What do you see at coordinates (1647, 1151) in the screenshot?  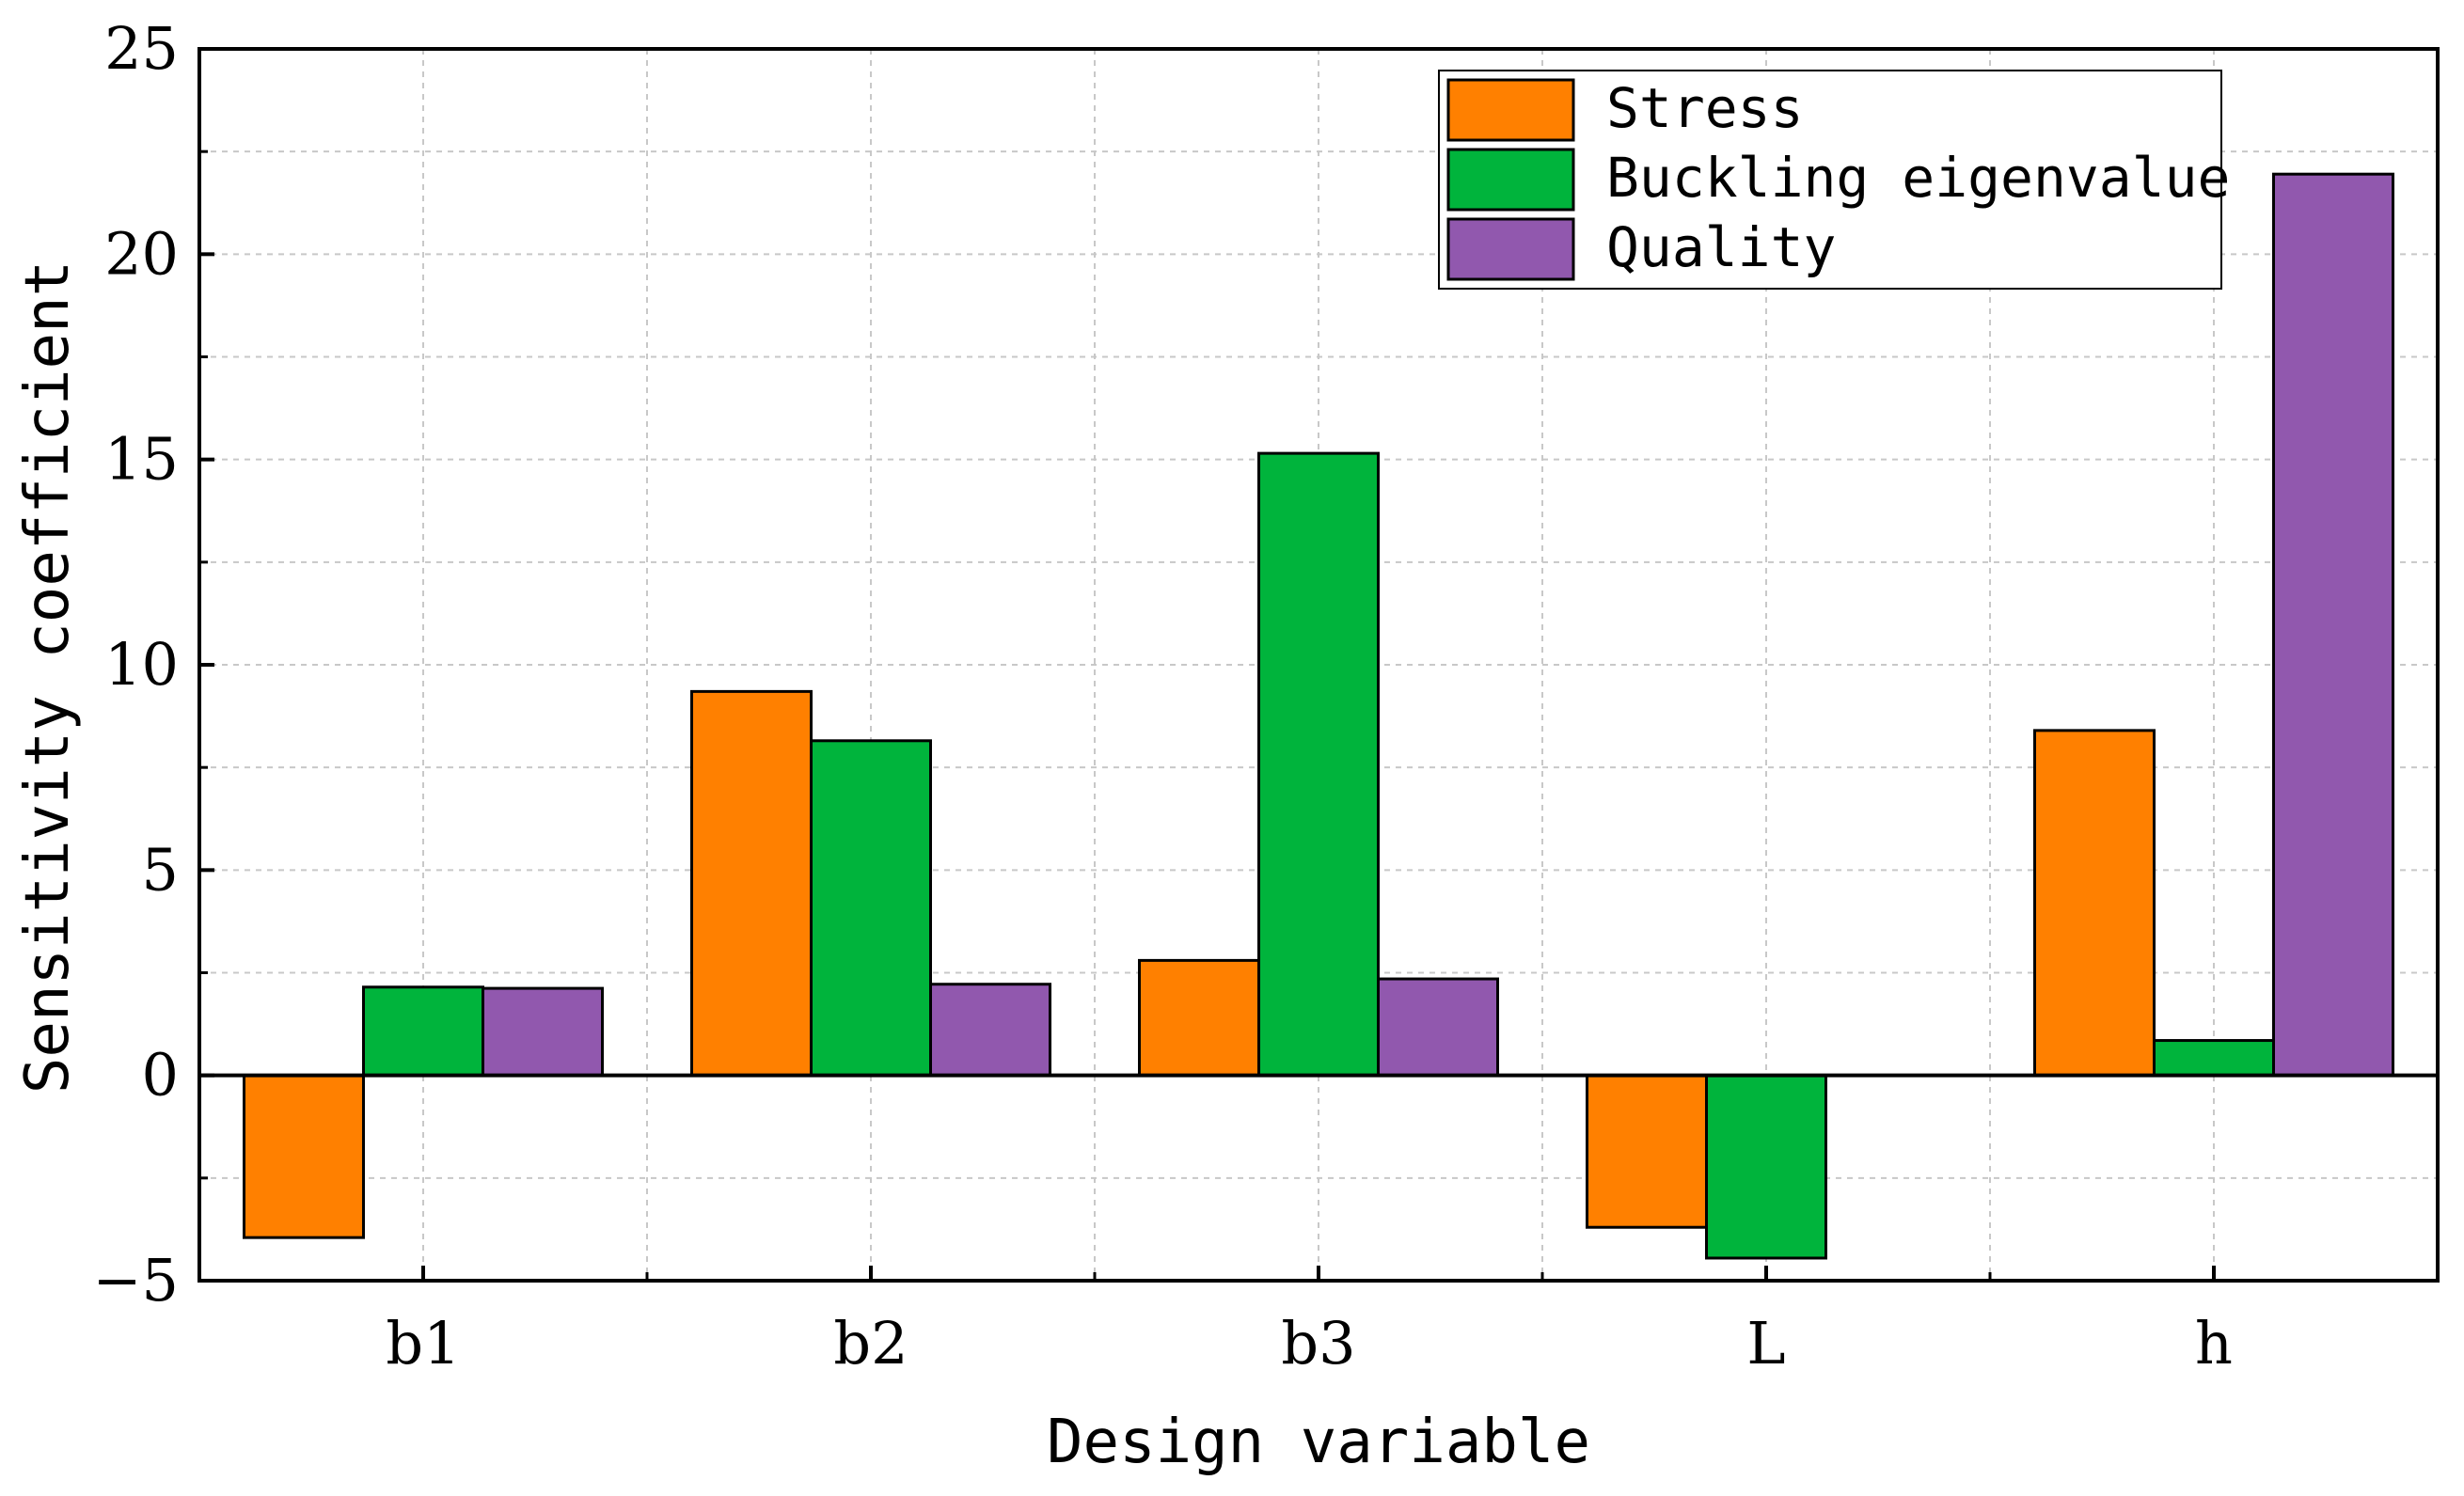 I see `bar-stress-L` at bounding box center [1647, 1151].